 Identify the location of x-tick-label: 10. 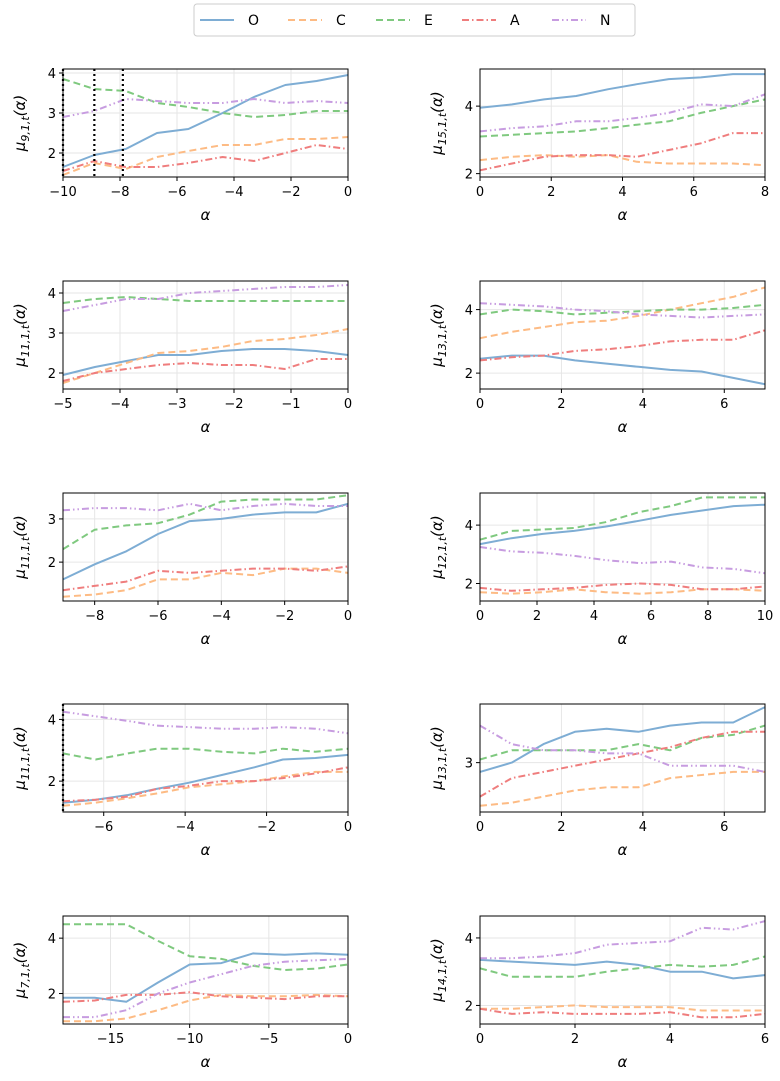
(765, 616).